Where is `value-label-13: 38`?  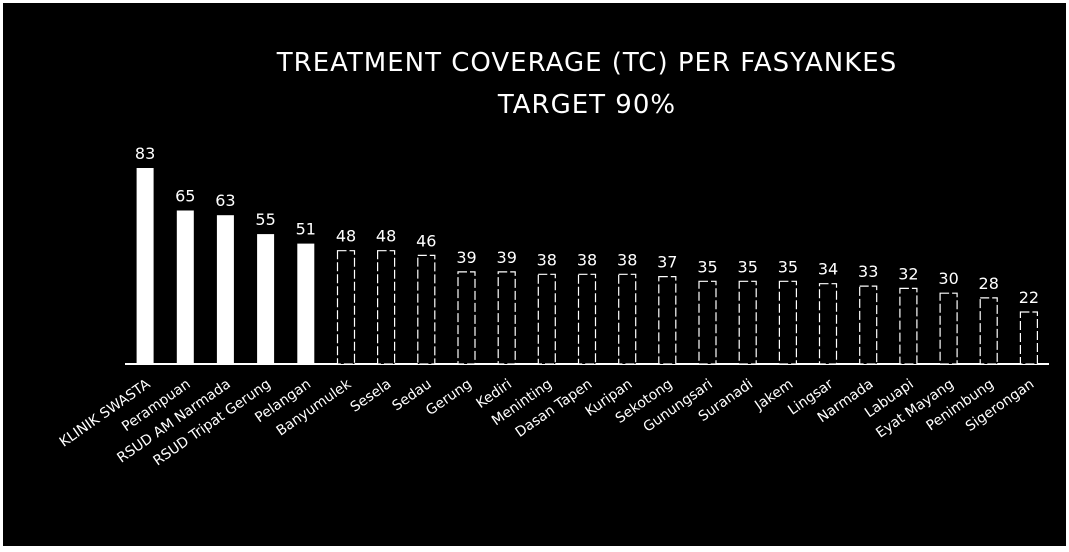 value-label-13: 38 is located at coordinates (627, 259).